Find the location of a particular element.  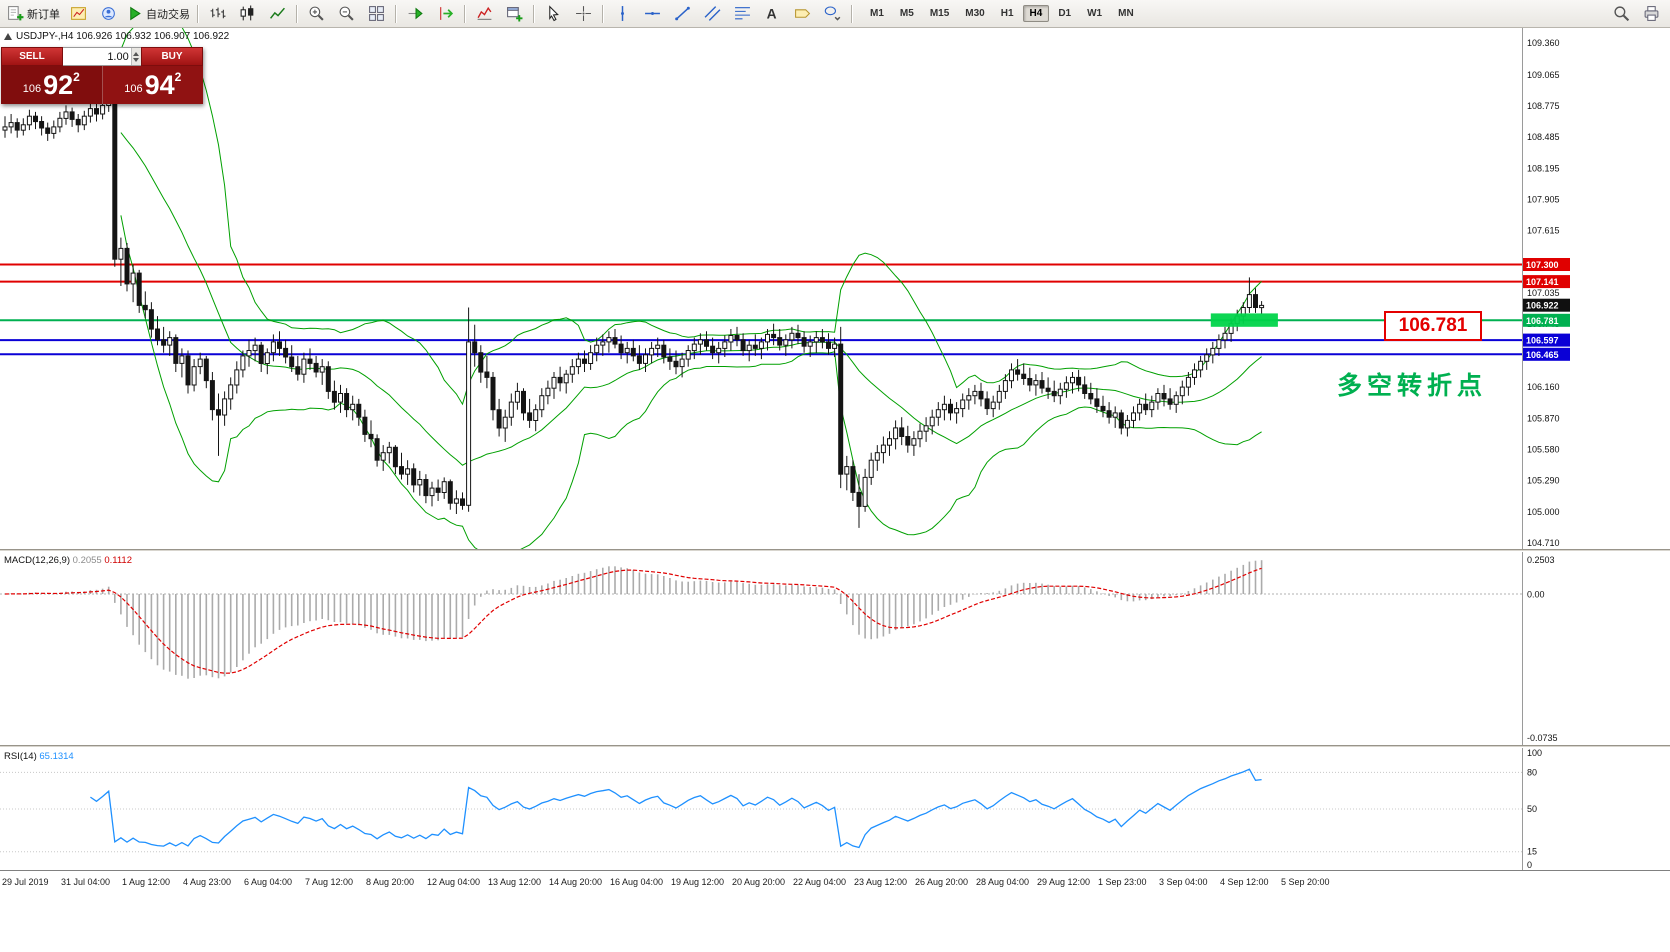

volume-spinner is located at coordinates (135, 56).